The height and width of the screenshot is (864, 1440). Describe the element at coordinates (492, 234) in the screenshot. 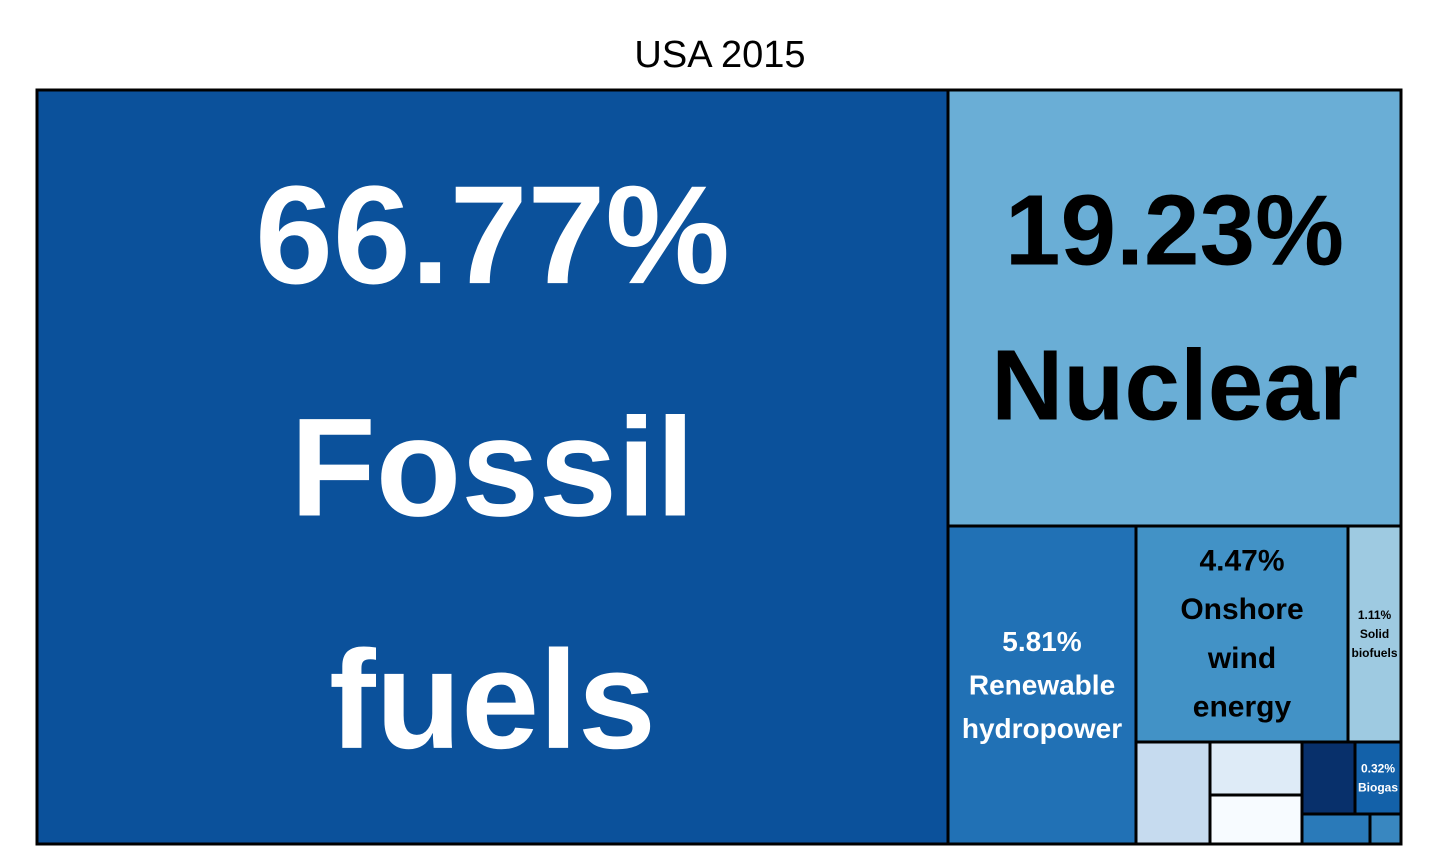

I see `tile-percent-label: 66.77%` at that location.